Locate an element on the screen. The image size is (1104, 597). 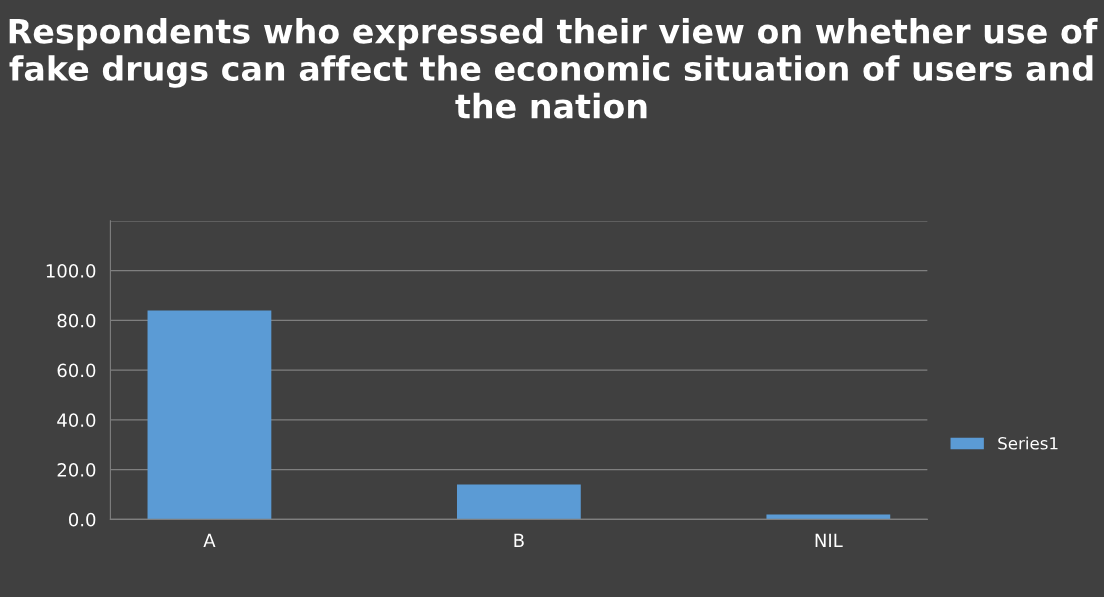
y-tick-label: 40.0 is located at coordinates (76, 420).